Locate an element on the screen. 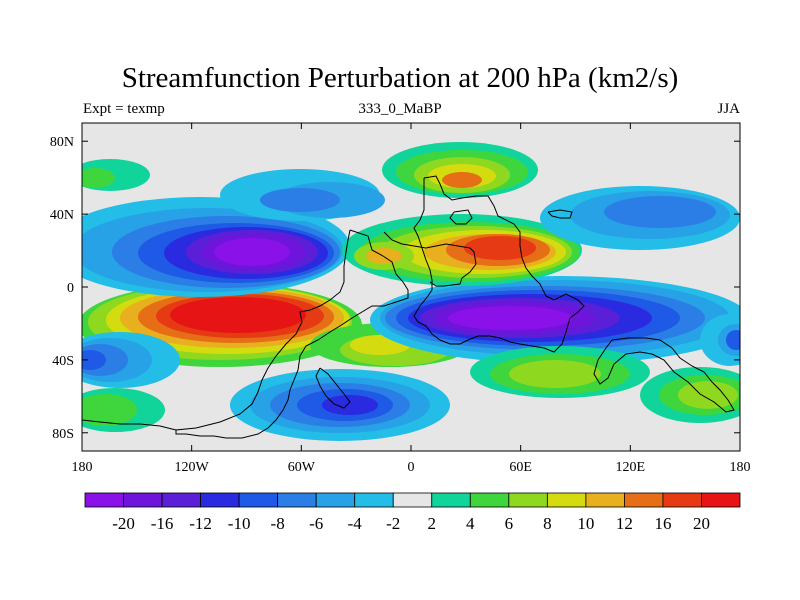 Image resolution: width=800 pixels, height=600 pixels. x-tick-label: 0 is located at coordinates (411, 467).